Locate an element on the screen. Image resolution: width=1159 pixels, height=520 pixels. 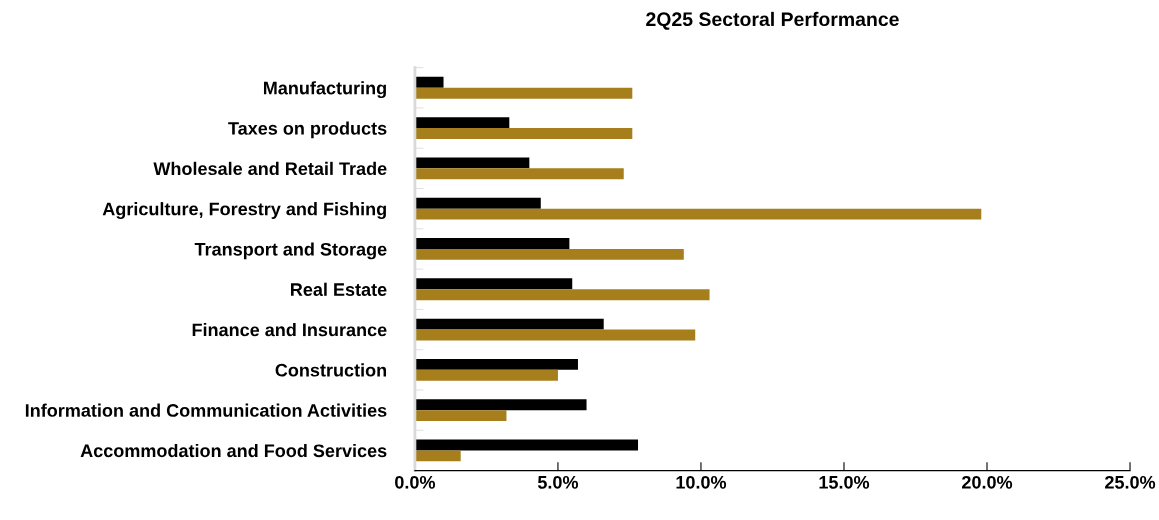
y-tick-label: Construction is located at coordinates (331, 370).